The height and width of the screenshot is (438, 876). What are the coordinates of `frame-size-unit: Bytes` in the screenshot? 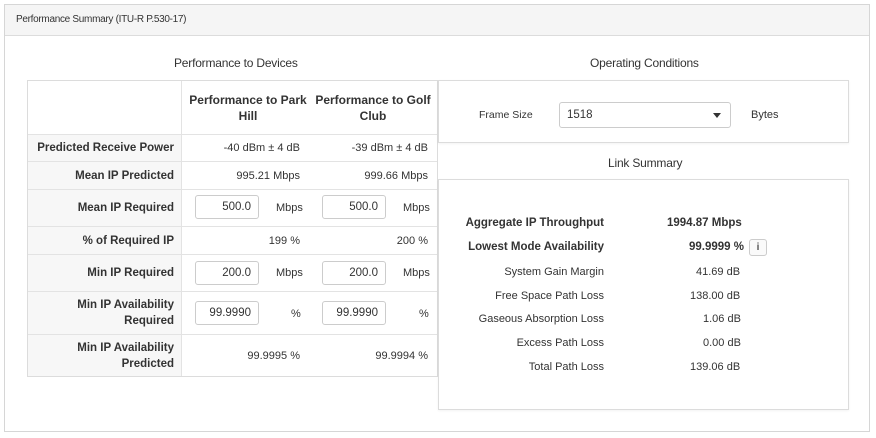 It's located at (765, 115).